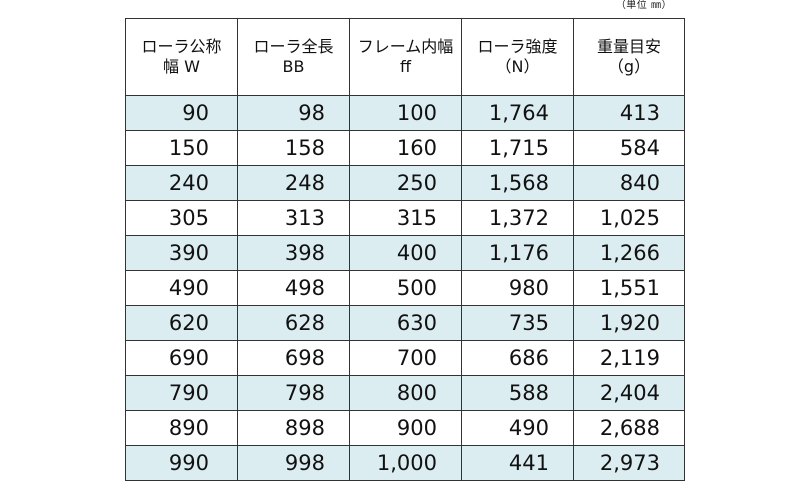  Describe the element at coordinates (405, 66) in the screenshot. I see `header-sublabel: ff` at that location.